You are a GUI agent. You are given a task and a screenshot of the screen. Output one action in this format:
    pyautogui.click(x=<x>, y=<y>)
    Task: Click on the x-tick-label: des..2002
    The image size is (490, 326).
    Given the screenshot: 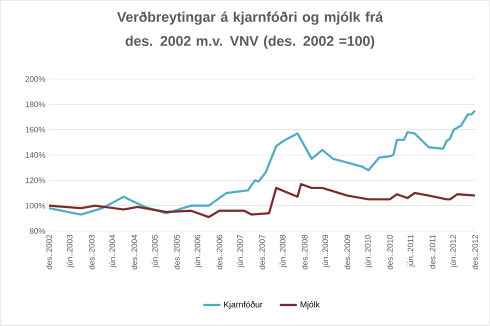 What is the action you would take?
    pyautogui.click(x=49, y=252)
    